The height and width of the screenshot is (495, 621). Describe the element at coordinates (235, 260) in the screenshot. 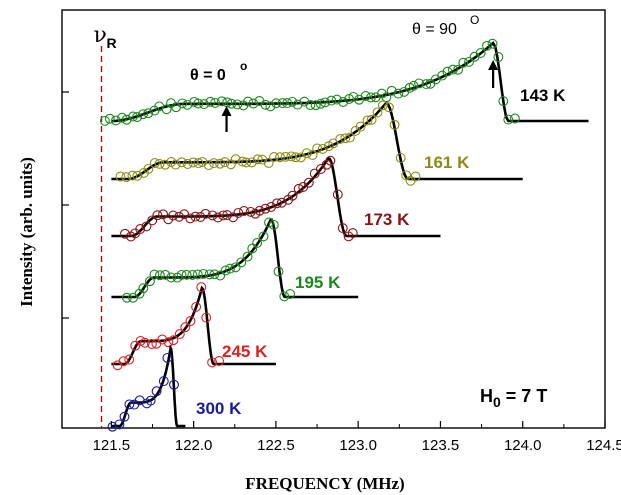

I see `series-195-k: 195 K` at that location.